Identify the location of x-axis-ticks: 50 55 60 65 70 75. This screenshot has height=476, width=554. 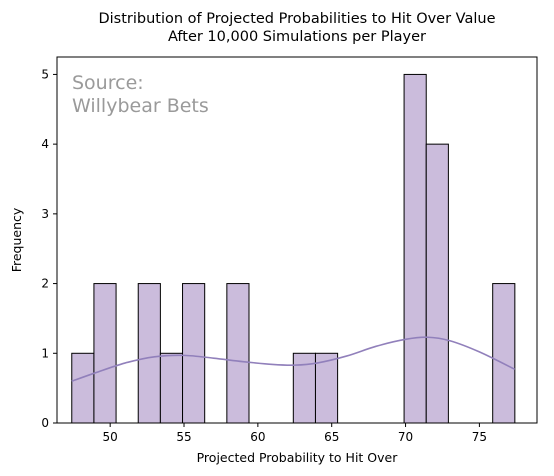
(295, 433).